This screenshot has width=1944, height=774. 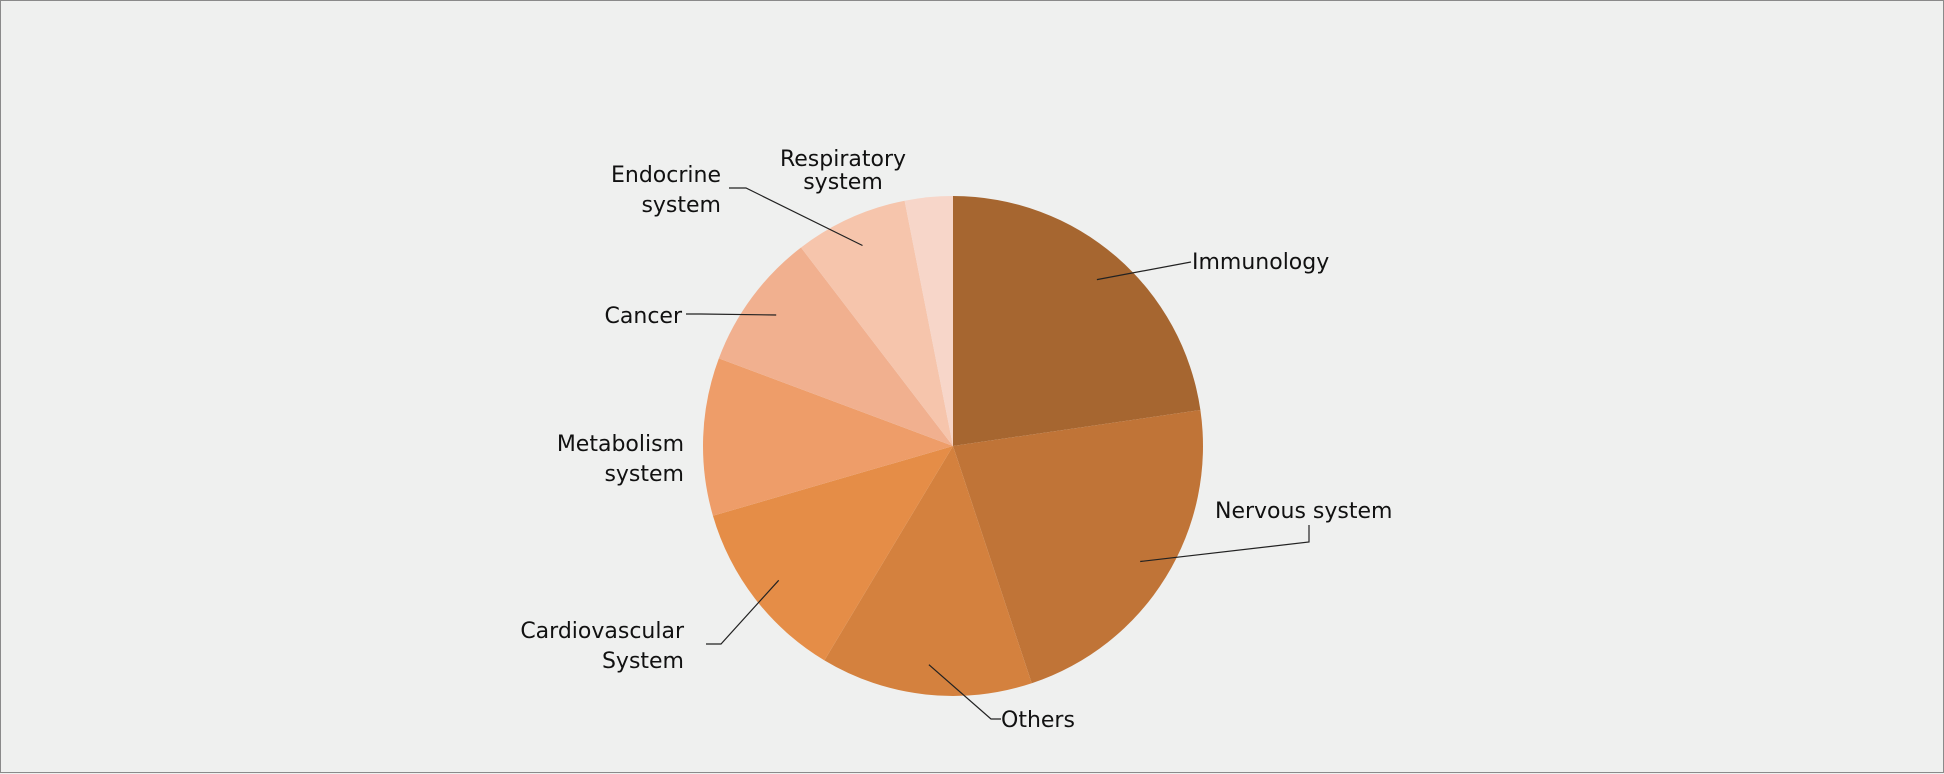 What do you see at coordinates (843, 159) in the screenshot?
I see `label-respiratory-system-line-1: Respiratory` at bounding box center [843, 159].